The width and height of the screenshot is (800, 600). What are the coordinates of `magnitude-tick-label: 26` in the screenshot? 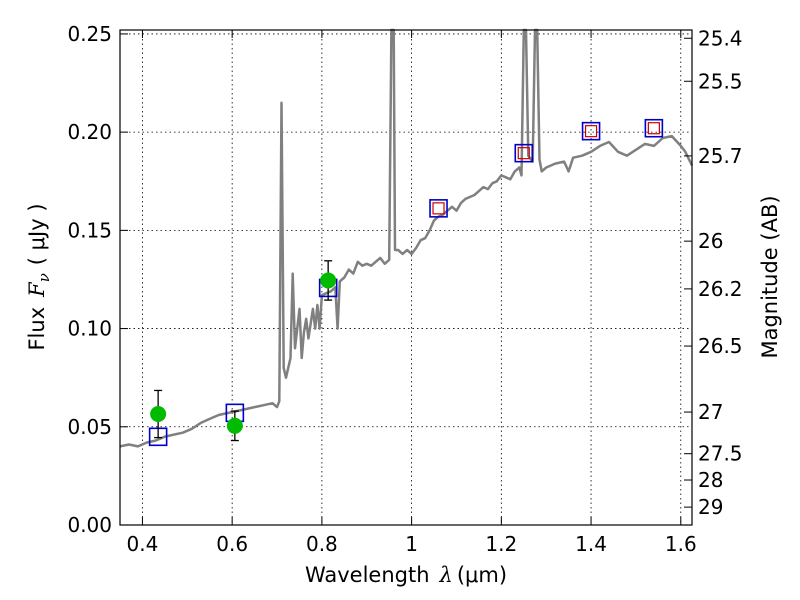 It's located at (710, 241).